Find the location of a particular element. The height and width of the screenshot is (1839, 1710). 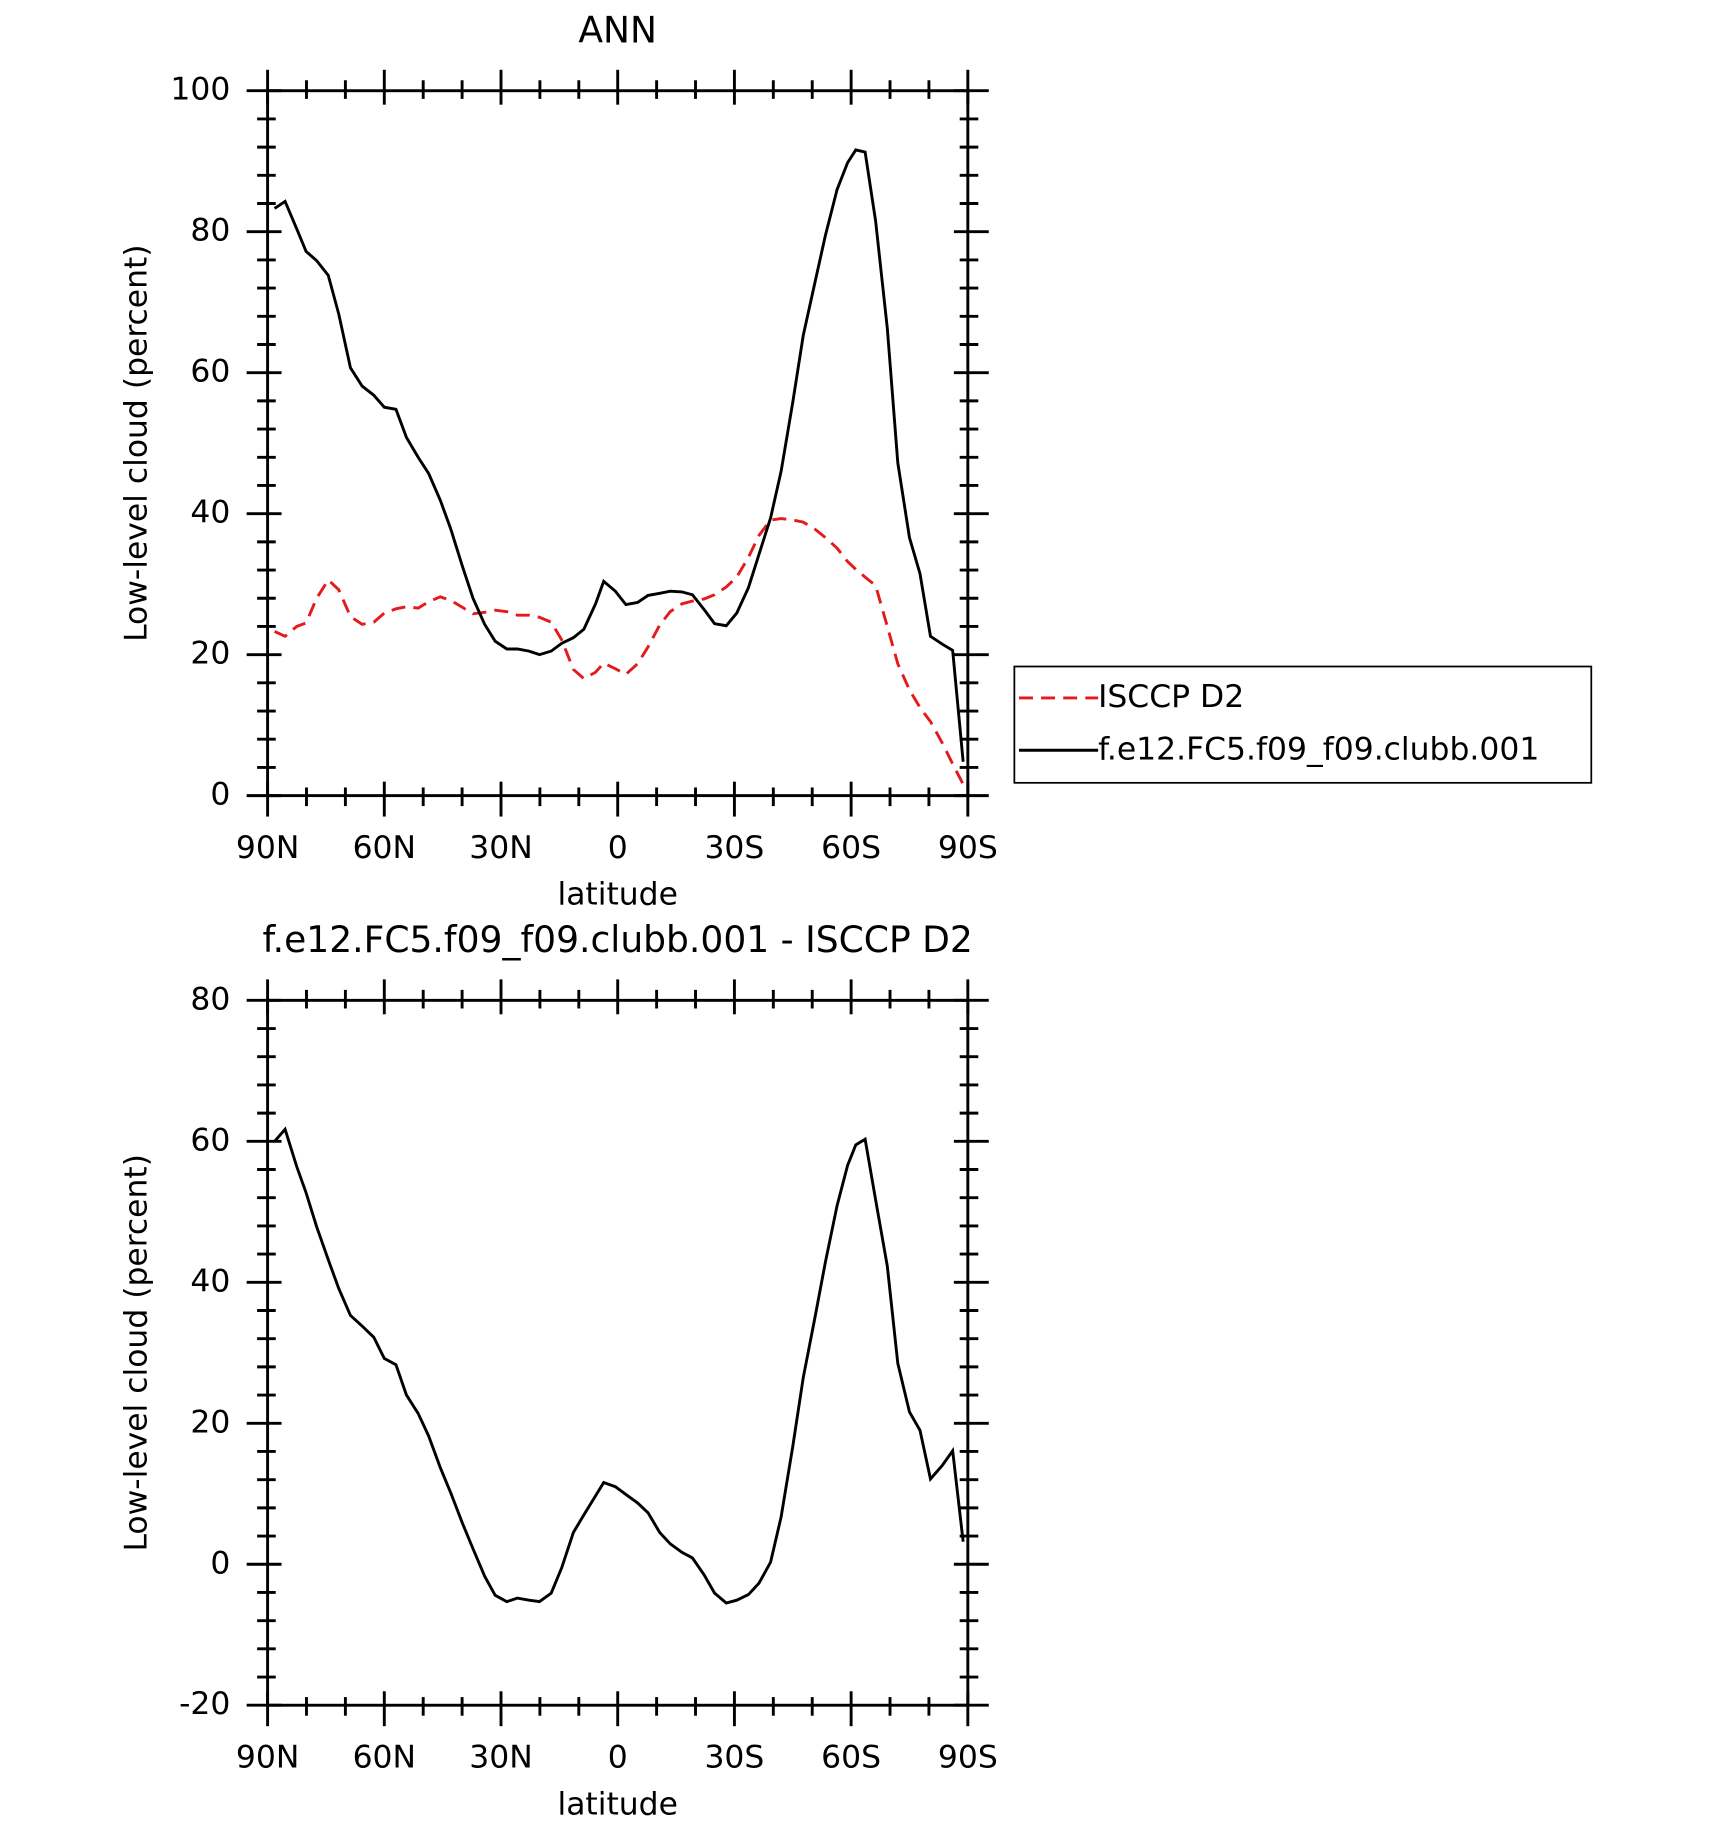

chart-title: f.e12.FC5.f09_f09.clubb.001 - ISCCP D2 is located at coordinates (618, 940).